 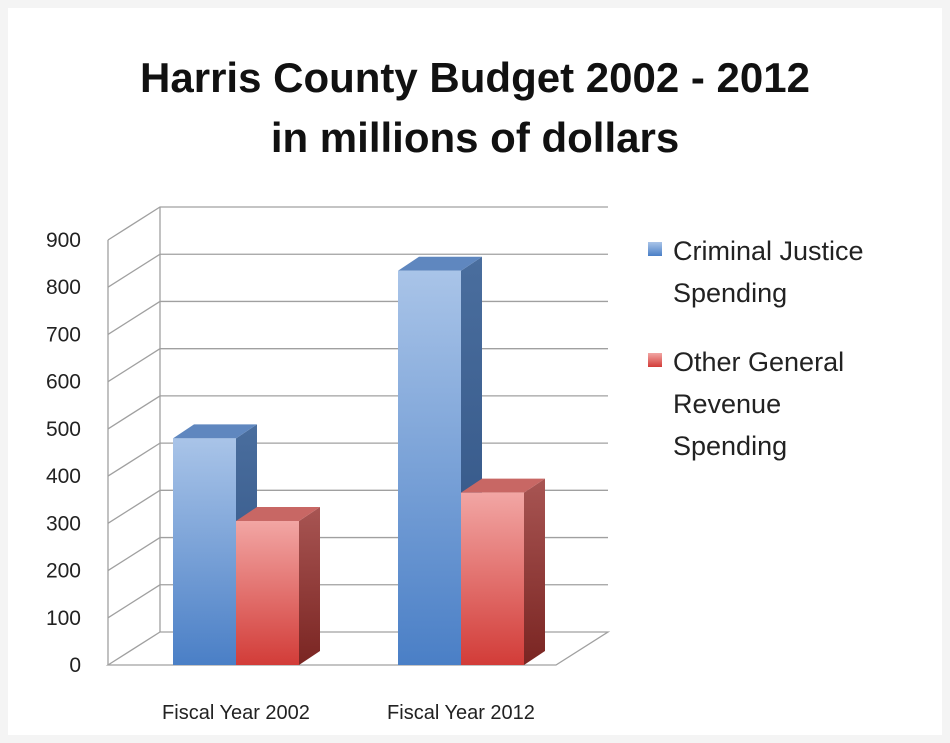 I want to click on chart-subtitle: in millions of dollars, so click(x=475, y=137).